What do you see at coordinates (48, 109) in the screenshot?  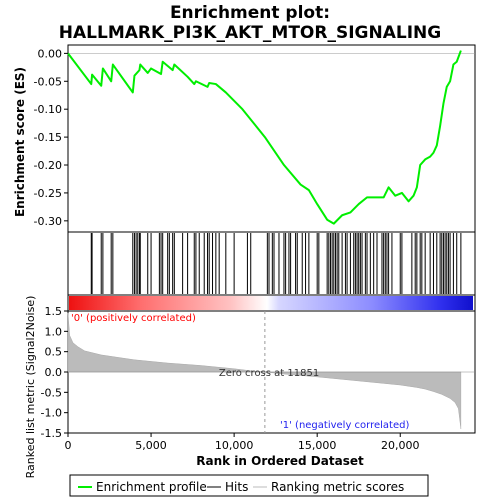 I see `es-ytick-label: -0.10` at bounding box center [48, 109].